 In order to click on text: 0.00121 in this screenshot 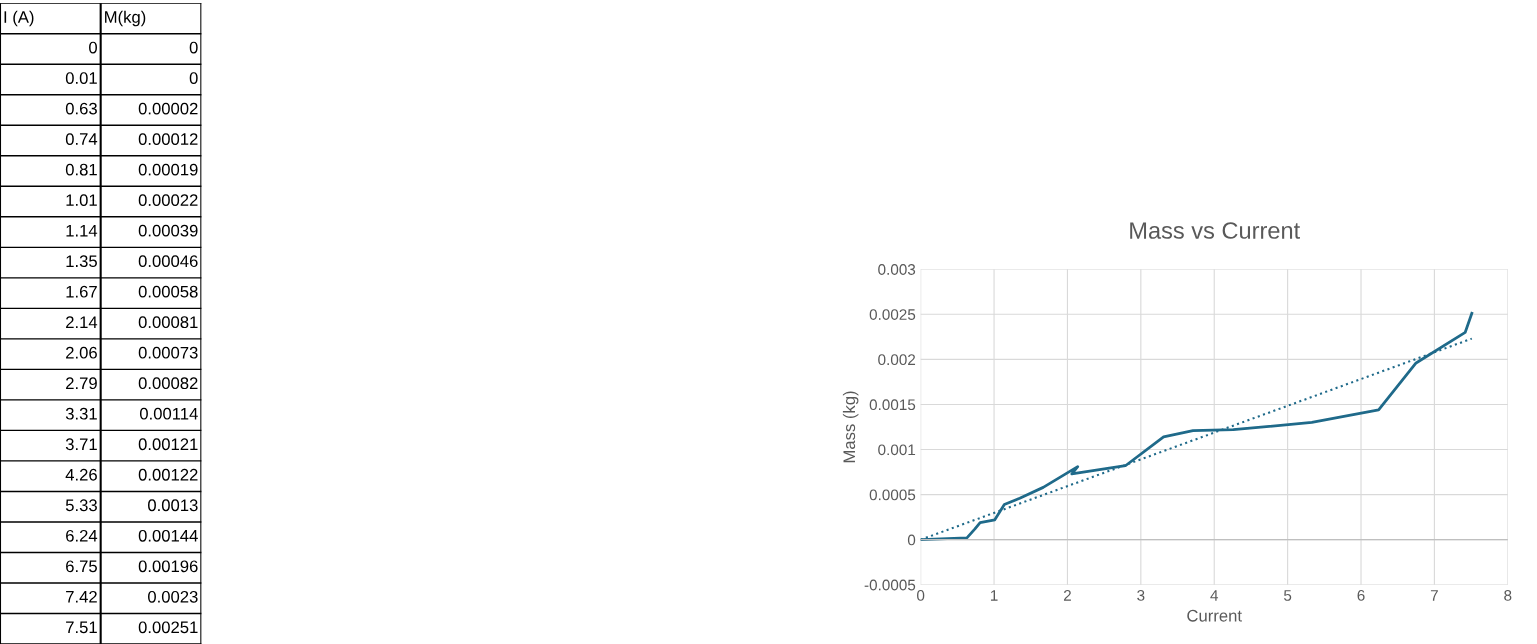, I will do `click(168, 444)`.